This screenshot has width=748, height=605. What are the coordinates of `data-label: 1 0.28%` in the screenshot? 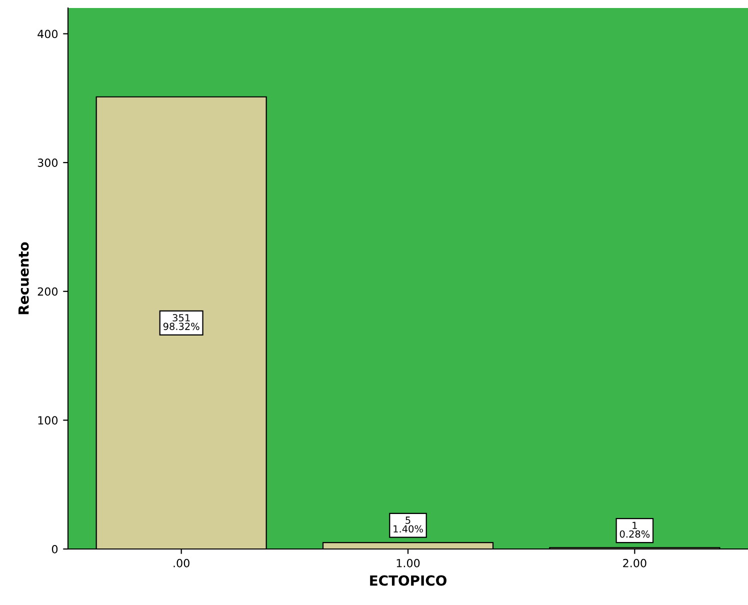 It's located at (635, 530).